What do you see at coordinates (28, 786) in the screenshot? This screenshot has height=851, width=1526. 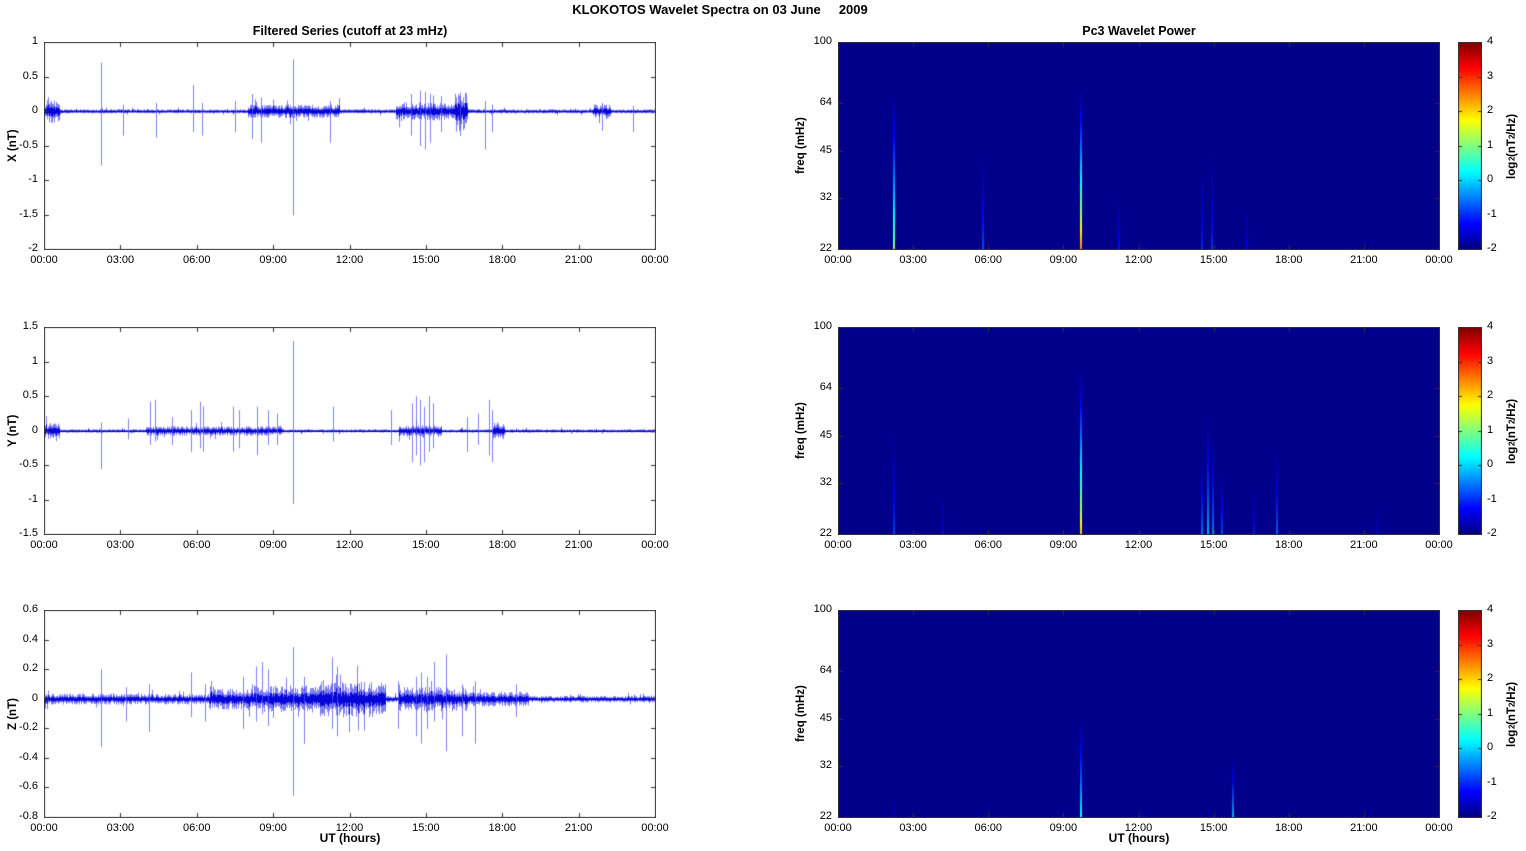 I see `y-tick-label: -0.6` at bounding box center [28, 786].